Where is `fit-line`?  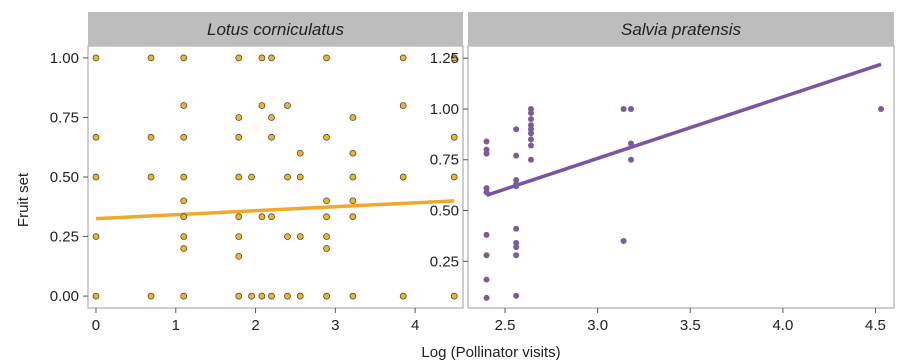 fit-line is located at coordinates (275, 210).